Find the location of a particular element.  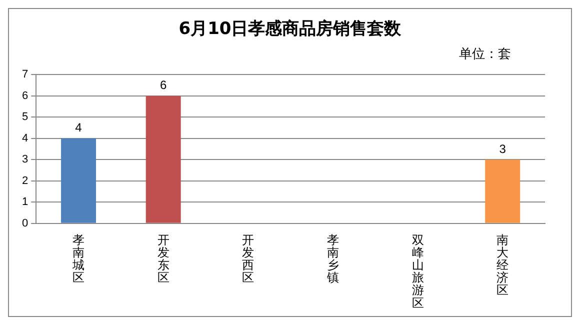

data-label: 3 is located at coordinates (502, 149).